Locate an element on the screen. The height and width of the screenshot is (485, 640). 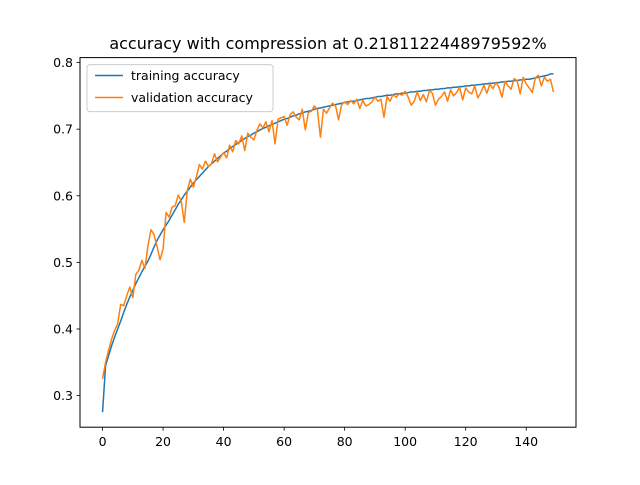
x-tick-label: 80 is located at coordinates (345, 441).